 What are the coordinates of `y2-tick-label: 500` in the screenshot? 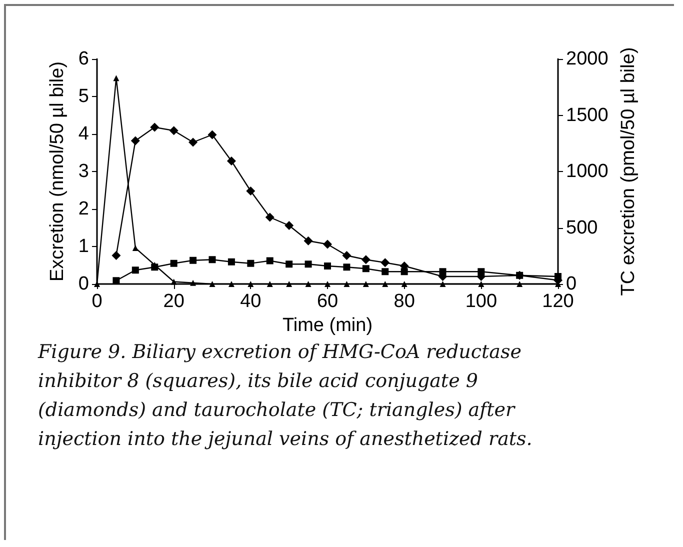 It's located at (582, 227).